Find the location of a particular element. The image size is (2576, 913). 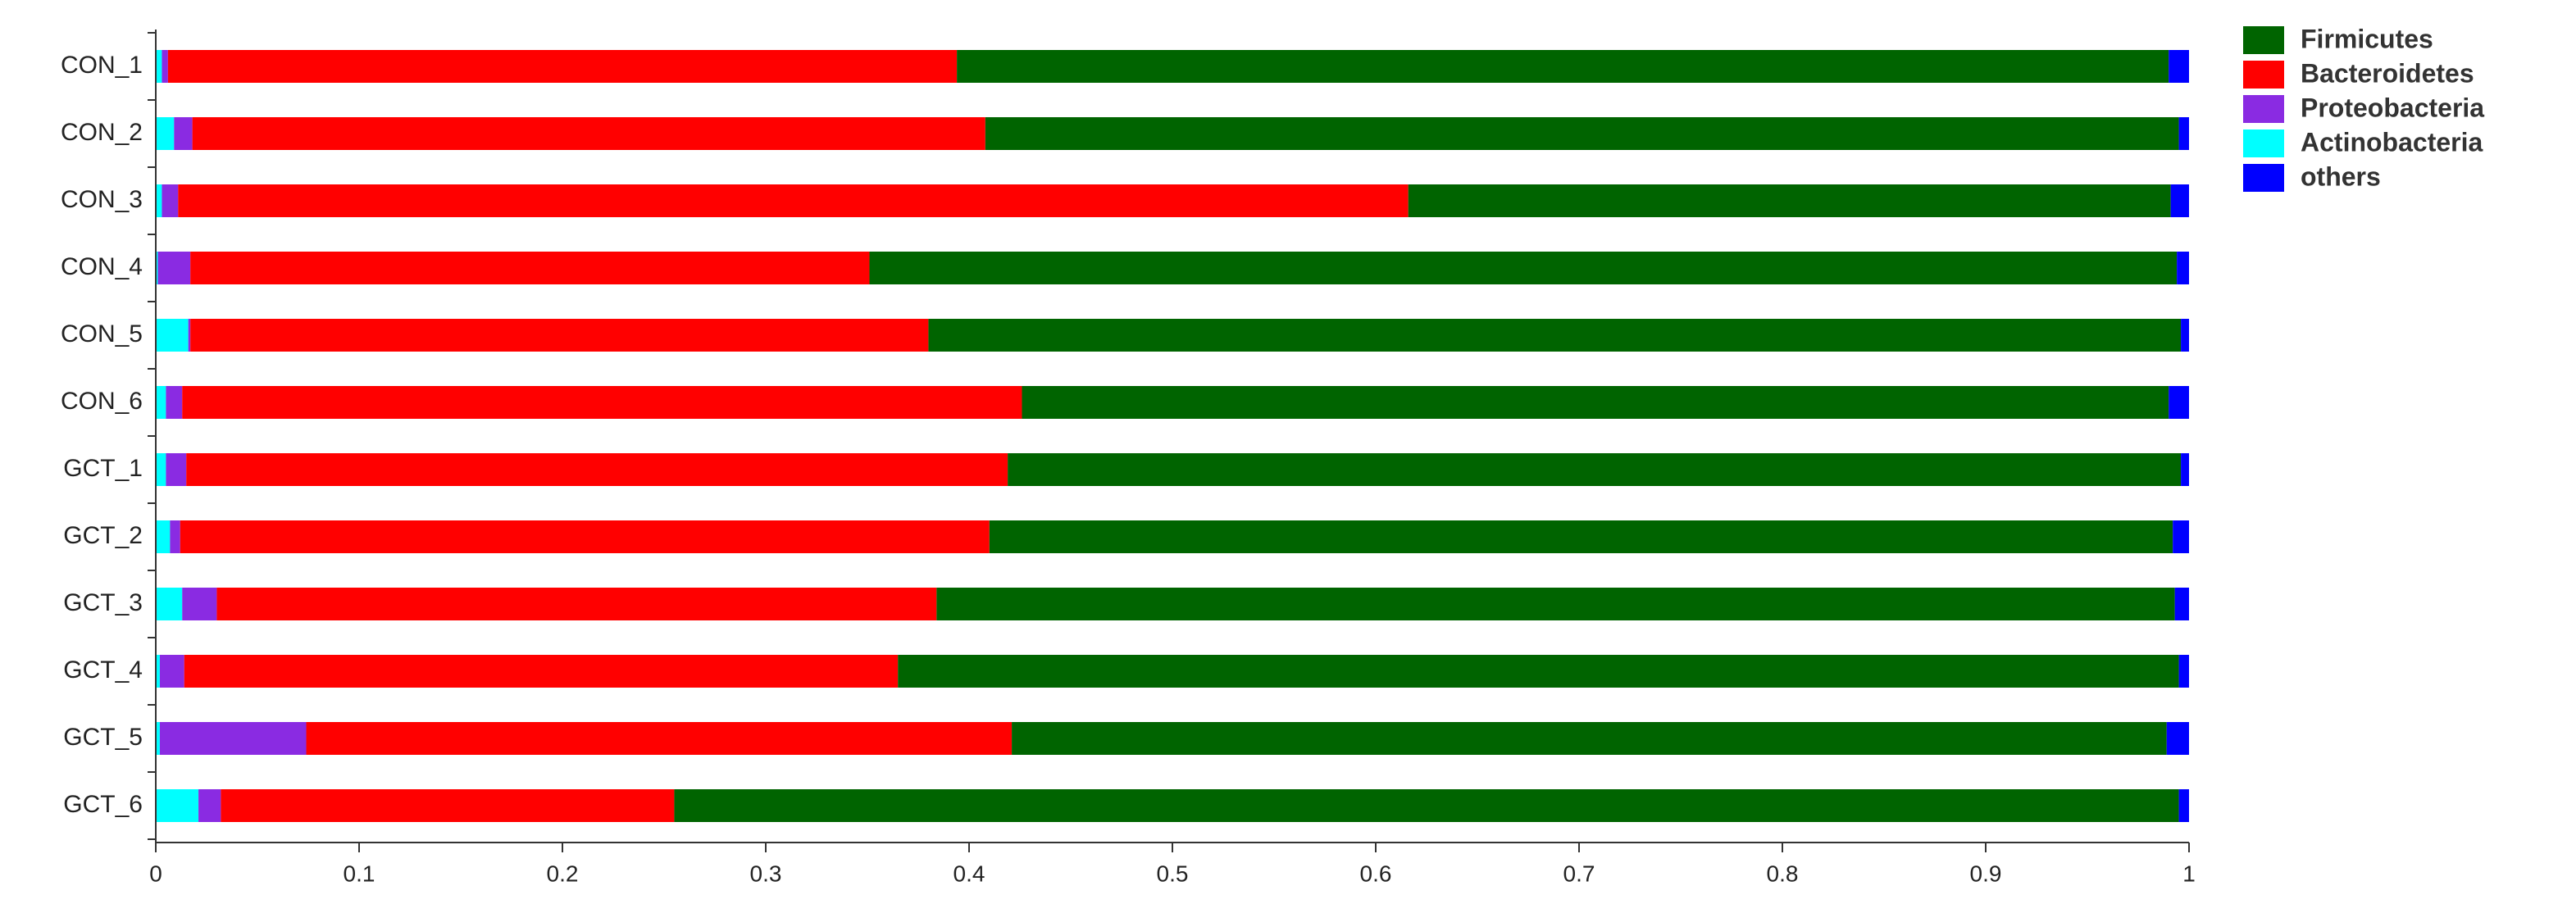

x-tick-label: 0.5 is located at coordinates (1173, 873).